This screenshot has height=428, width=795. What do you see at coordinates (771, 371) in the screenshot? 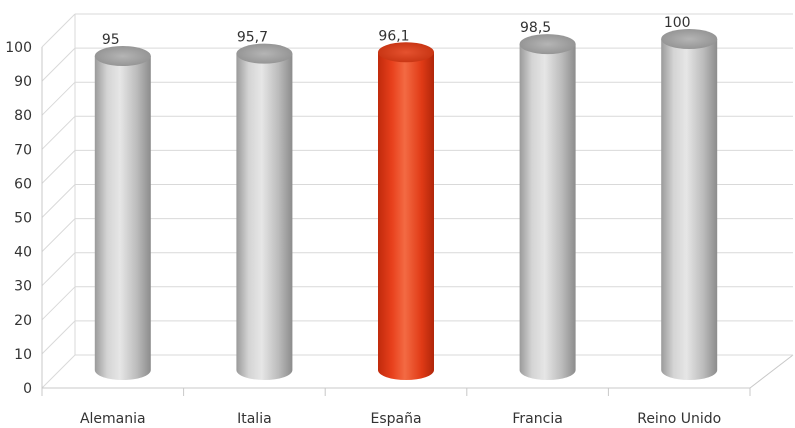
I see `floor-edge` at bounding box center [771, 371].